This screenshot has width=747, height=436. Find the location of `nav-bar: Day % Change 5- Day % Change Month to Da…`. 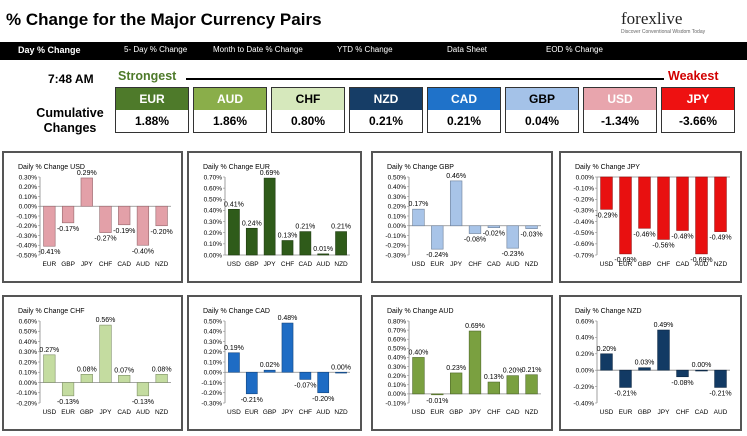

nav-bar: Day % Change 5- Day % Change Month to Da… is located at coordinates (373, 51).